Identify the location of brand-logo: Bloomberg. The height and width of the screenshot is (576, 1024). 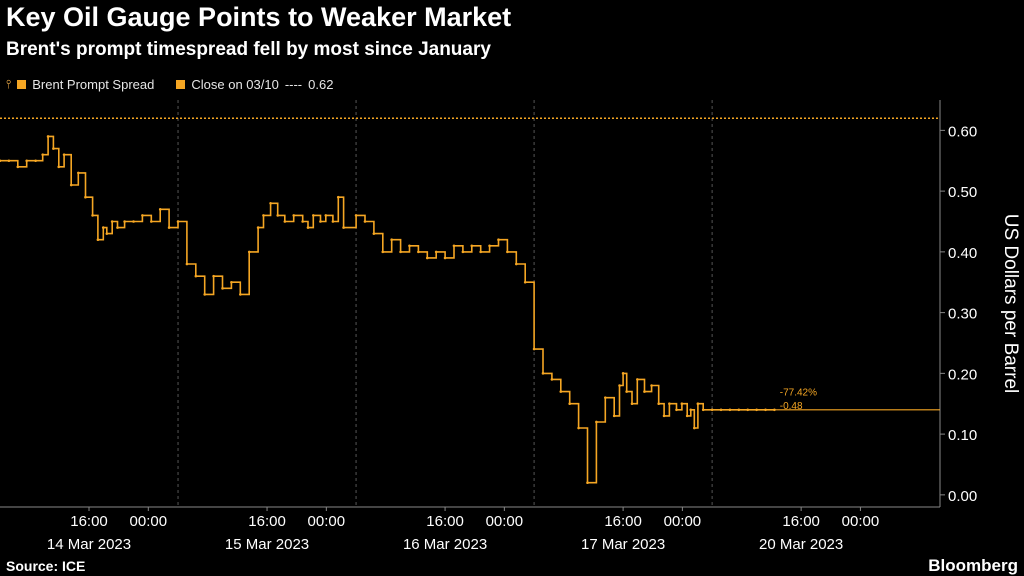
(973, 565).